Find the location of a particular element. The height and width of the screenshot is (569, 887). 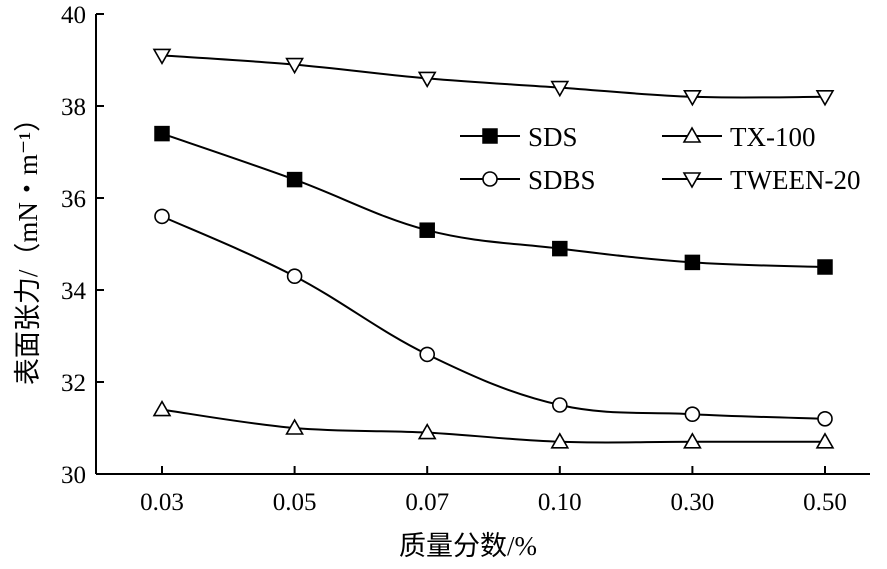

y-tick-label: 34 is located at coordinates (74, 291).